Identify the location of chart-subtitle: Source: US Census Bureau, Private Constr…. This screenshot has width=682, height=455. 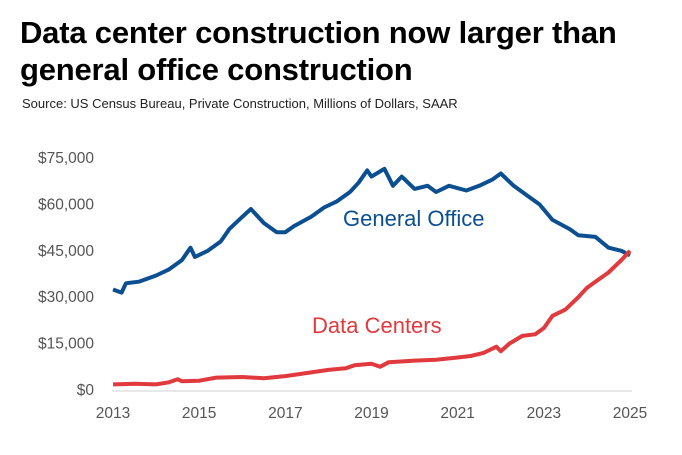
(240, 103).